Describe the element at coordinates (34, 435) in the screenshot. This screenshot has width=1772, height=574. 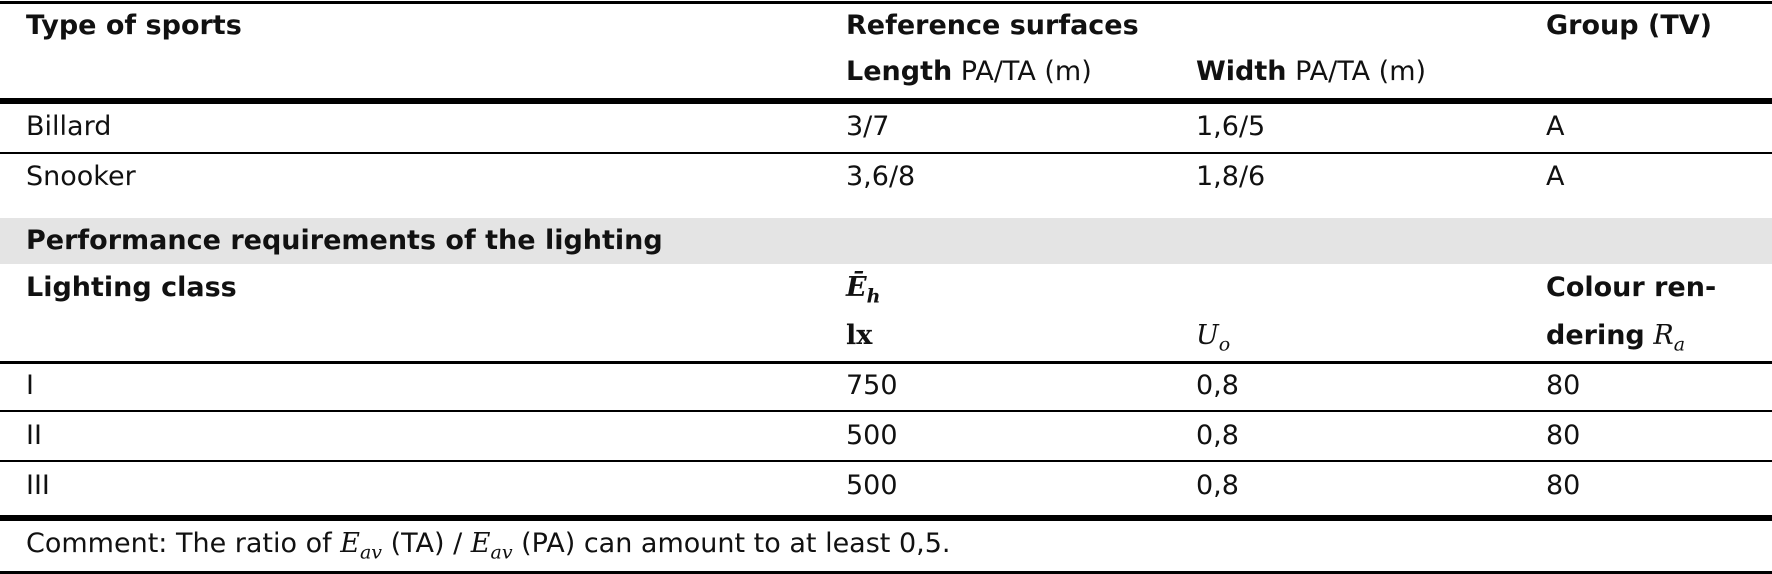
I see `table-cell: II` at that location.